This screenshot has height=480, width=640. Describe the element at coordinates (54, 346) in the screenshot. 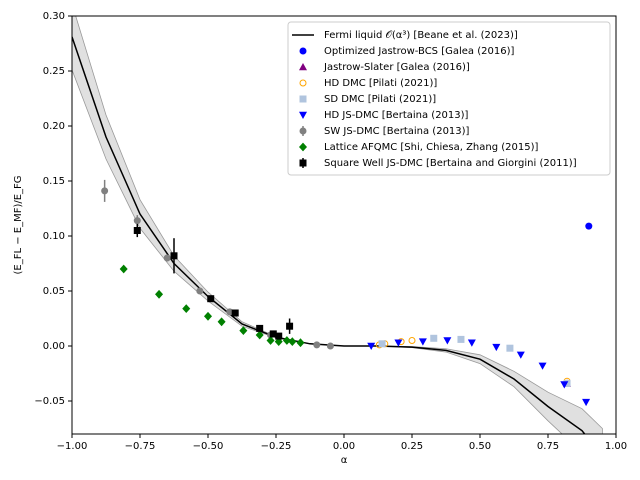

I see `y-tick-label: 0.00` at that location.